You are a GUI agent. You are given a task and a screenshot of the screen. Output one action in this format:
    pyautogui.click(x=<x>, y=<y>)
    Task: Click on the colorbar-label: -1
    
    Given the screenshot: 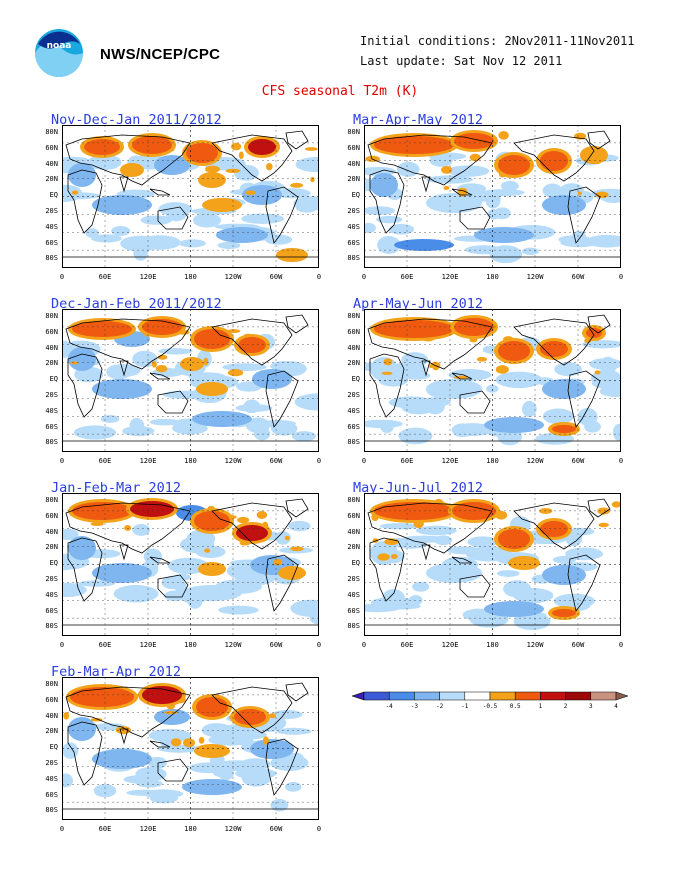 What is the action you would take?
    pyautogui.click(x=465, y=706)
    